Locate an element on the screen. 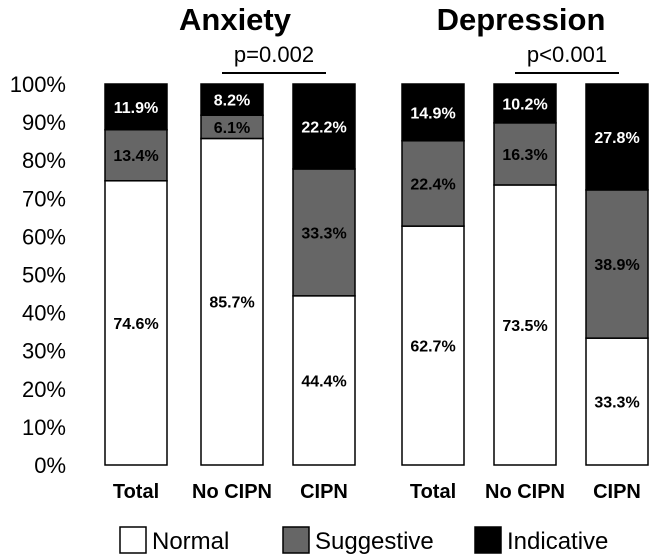 The image size is (654, 560). data-label: 38.9% is located at coordinates (616, 265).